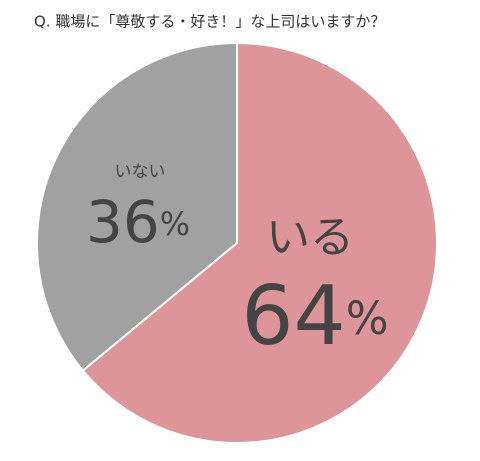  I want to click on category-label: いる, so click(310, 237).